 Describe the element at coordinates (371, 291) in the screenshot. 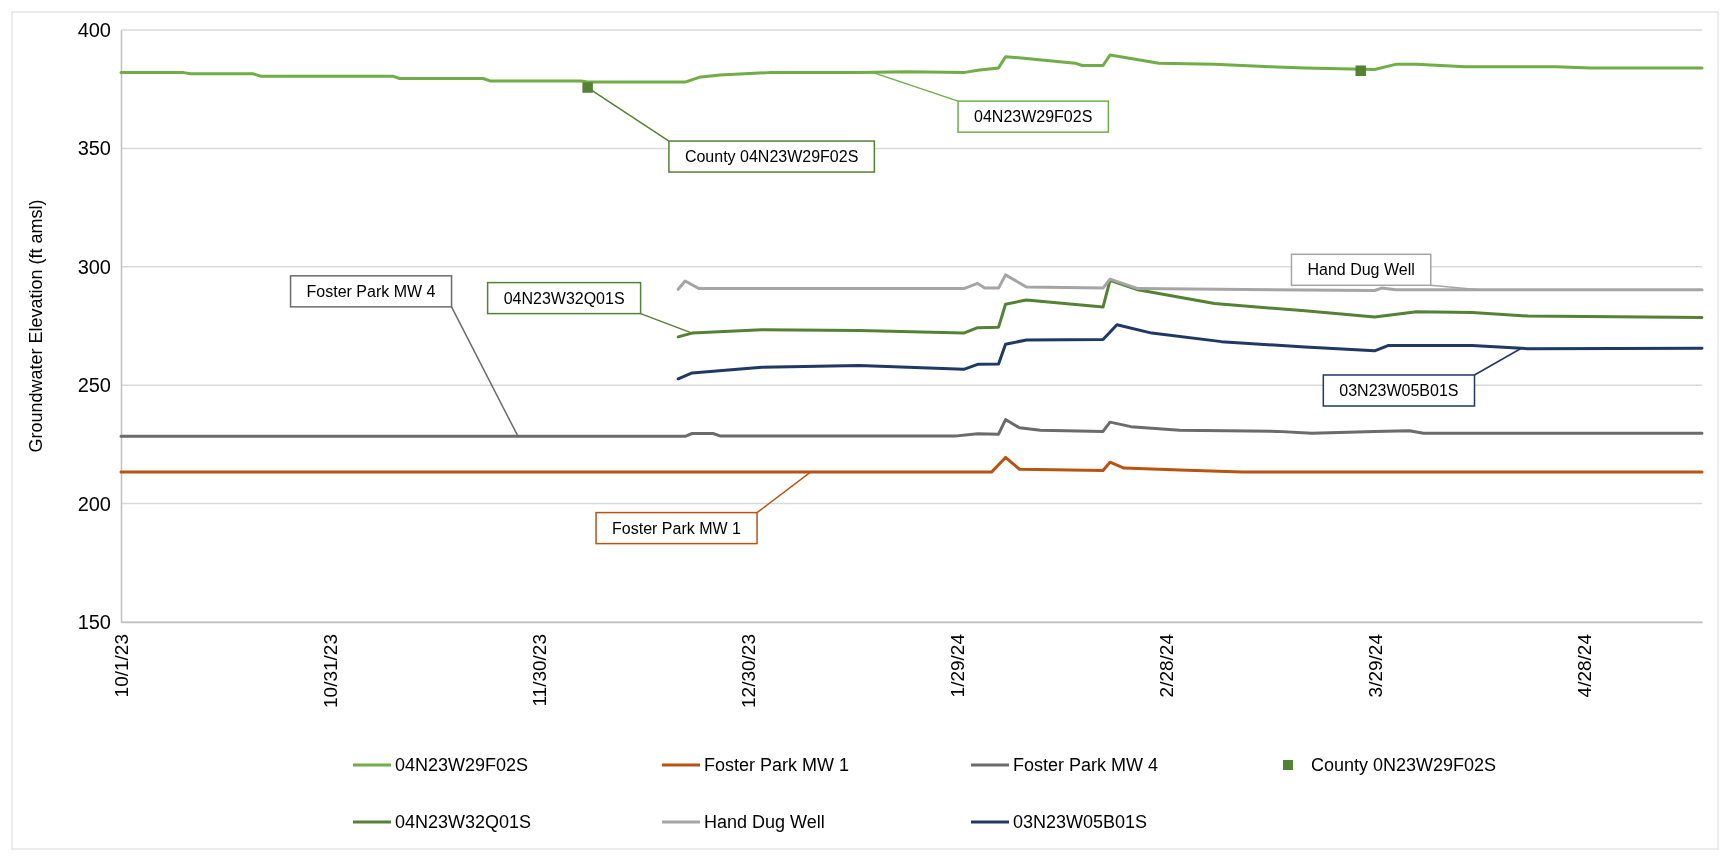

I see `annotation: Foster Park MW 4` at that location.